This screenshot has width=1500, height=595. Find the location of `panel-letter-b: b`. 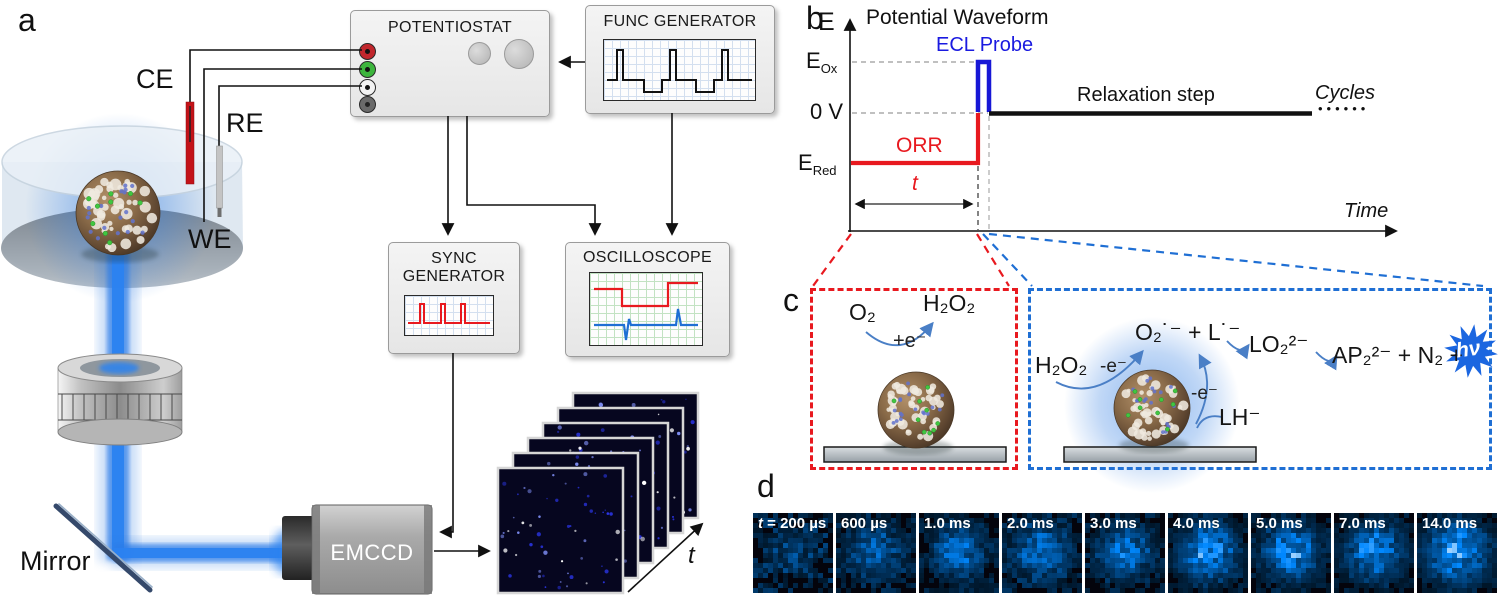

panel-letter-b: b is located at coordinates (815, 18).